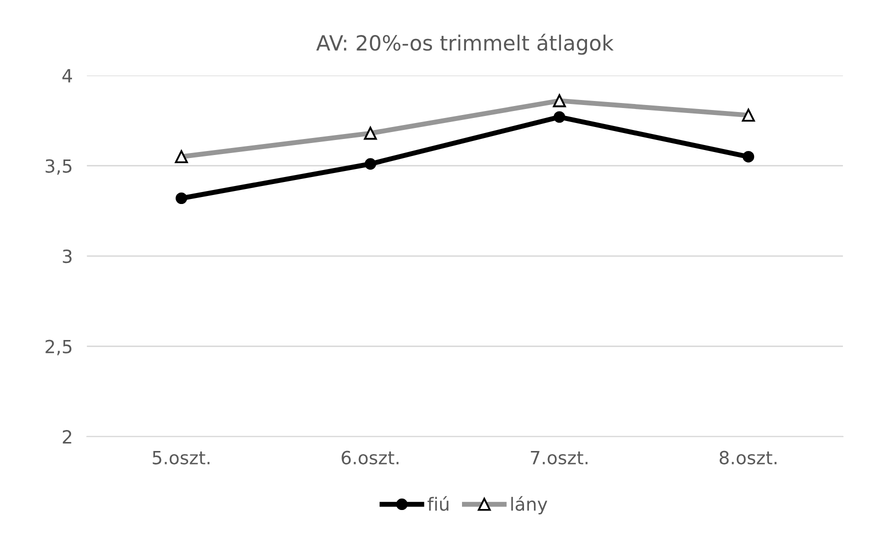 This screenshot has width=869, height=539. Describe the element at coordinates (438, 503) in the screenshot. I see `legend-label: fiú` at that location.